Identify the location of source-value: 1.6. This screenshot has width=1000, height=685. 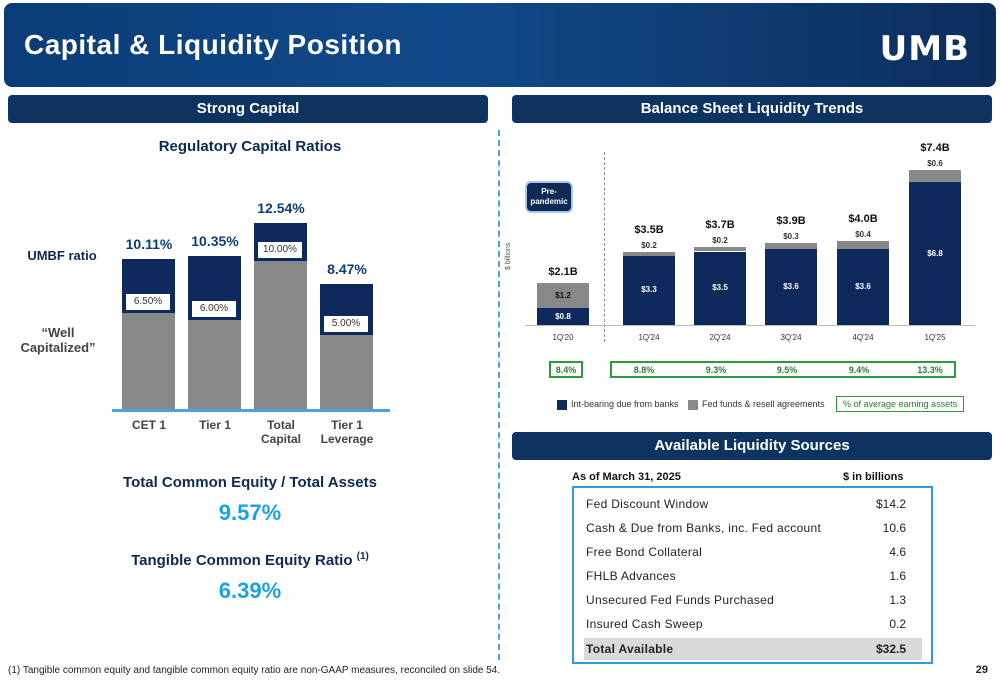
(897, 576).